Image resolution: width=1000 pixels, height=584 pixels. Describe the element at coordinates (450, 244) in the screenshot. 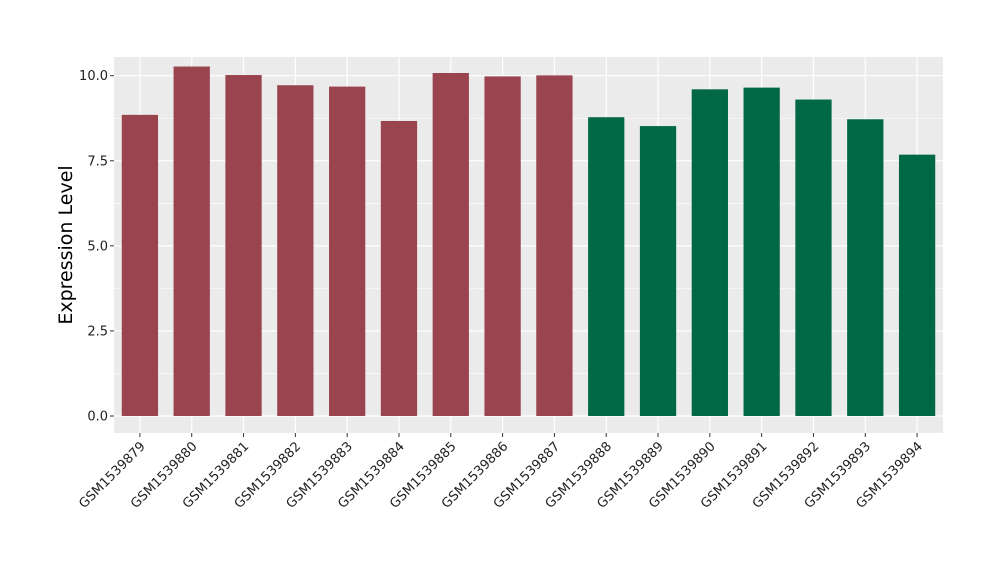

I see `bar-GSM1539885` at that location.